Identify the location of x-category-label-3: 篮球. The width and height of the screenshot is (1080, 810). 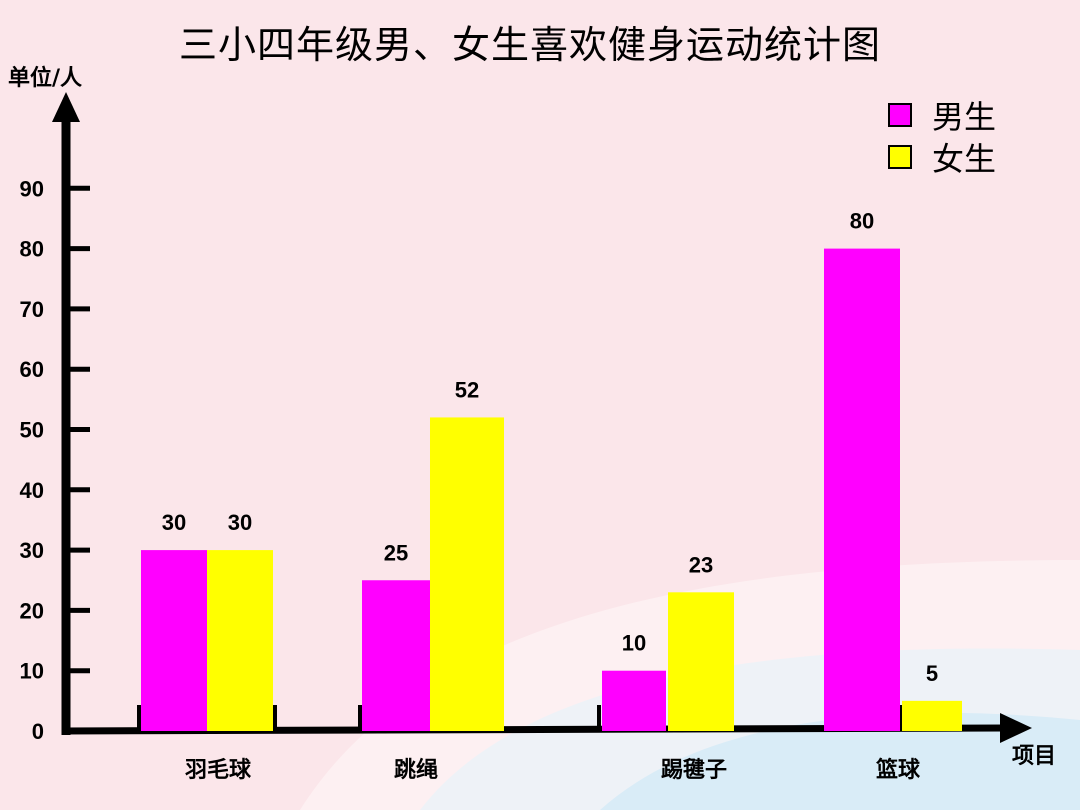
(898, 770).